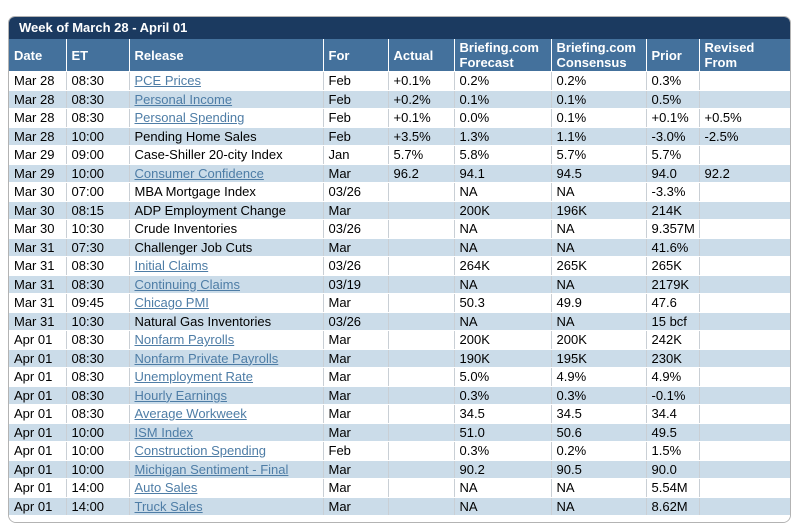 The image size is (800, 532). Describe the element at coordinates (503, 432) in the screenshot. I see `cell-forecast: 51.0` at that location.